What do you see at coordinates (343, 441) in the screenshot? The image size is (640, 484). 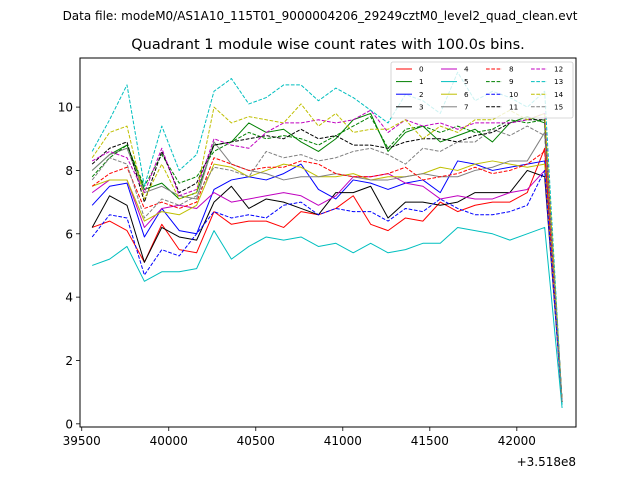 I see `x-tick-label: 41000` at bounding box center [343, 441].